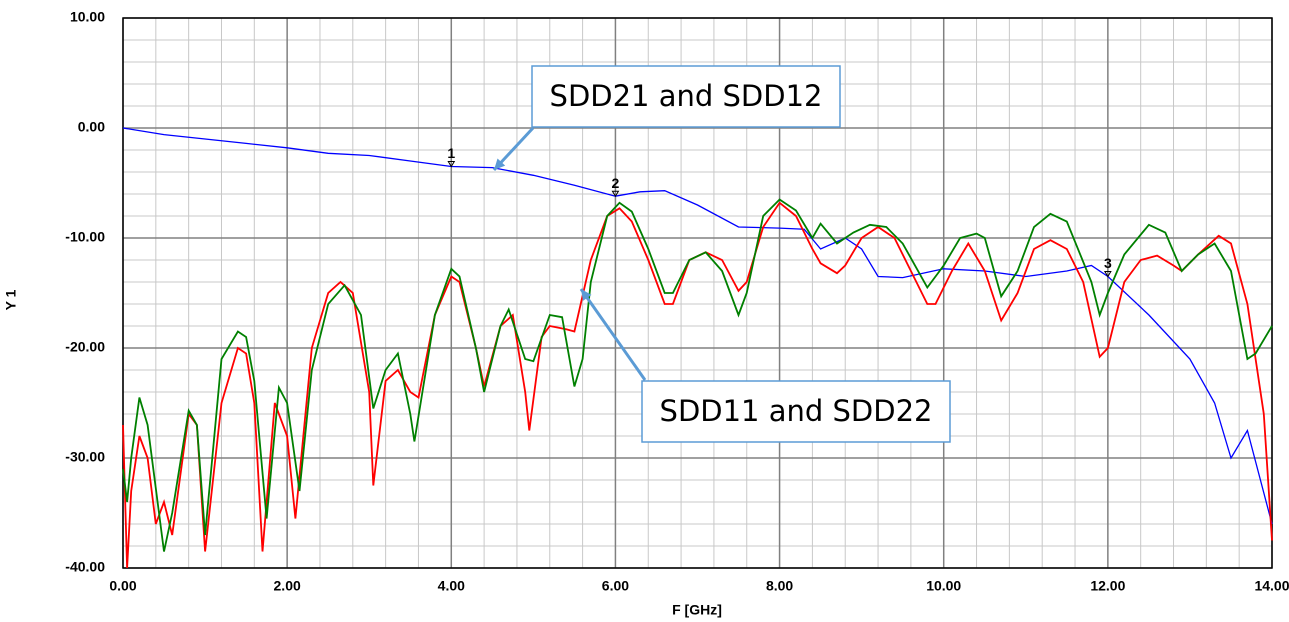  What do you see at coordinates (85, 567) in the screenshot?
I see `y-tick-label: -40.00` at bounding box center [85, 567].